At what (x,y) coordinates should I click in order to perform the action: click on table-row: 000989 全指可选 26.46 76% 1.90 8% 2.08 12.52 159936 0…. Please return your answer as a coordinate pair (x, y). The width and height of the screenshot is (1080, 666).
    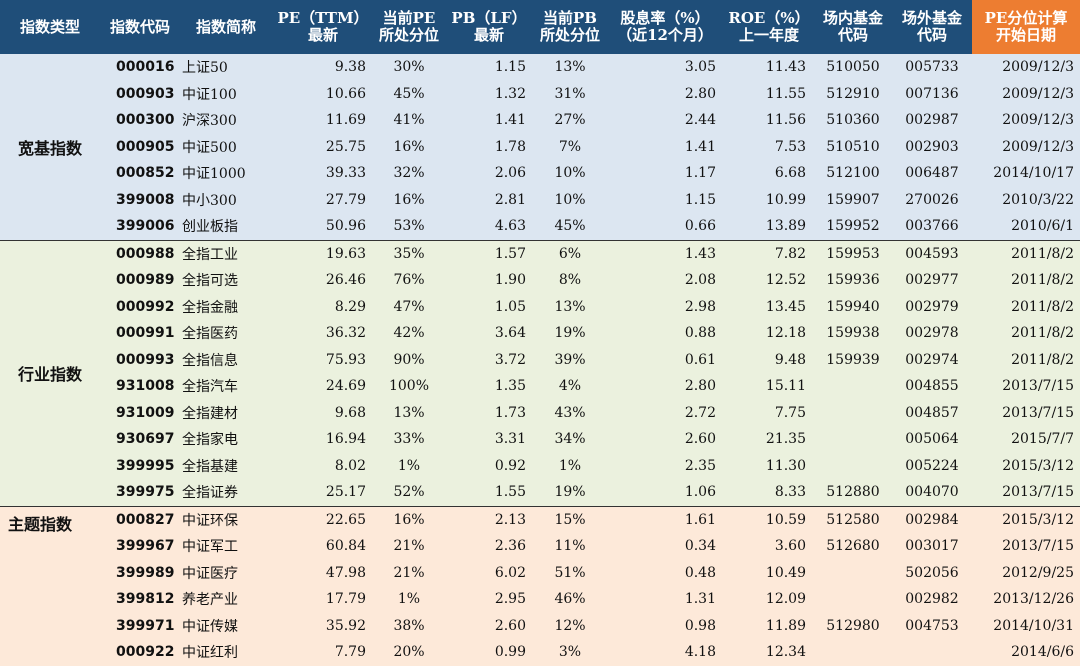
    Looking at the image, I should click on (540, 280).